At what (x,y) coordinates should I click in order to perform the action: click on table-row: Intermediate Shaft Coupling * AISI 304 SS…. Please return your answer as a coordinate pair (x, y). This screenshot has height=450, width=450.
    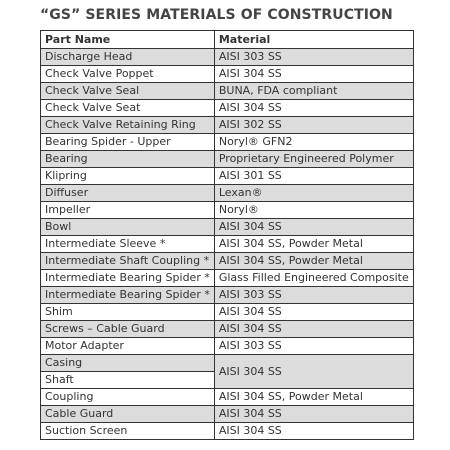
    Looking at the image, I should click on (227, 261).